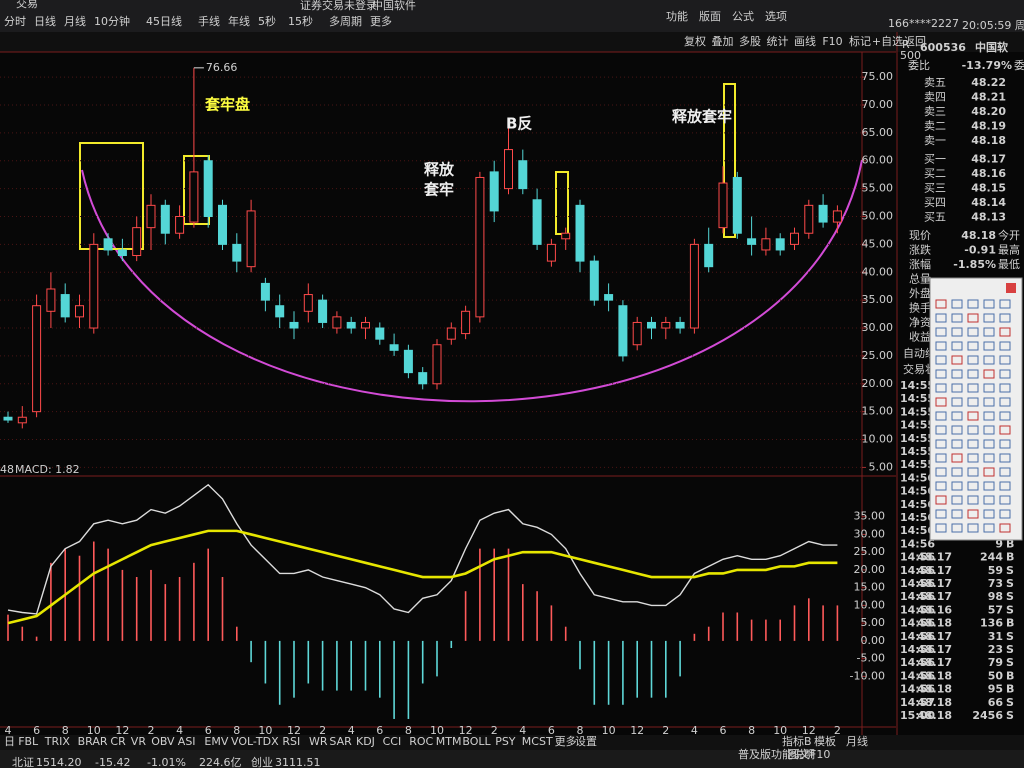 The height and width of the screenshot is (768, 1024). What do you see at coordinates (976, 409) in the screenshot?
I see `drawing-palette` at bounding box center [976, 409].